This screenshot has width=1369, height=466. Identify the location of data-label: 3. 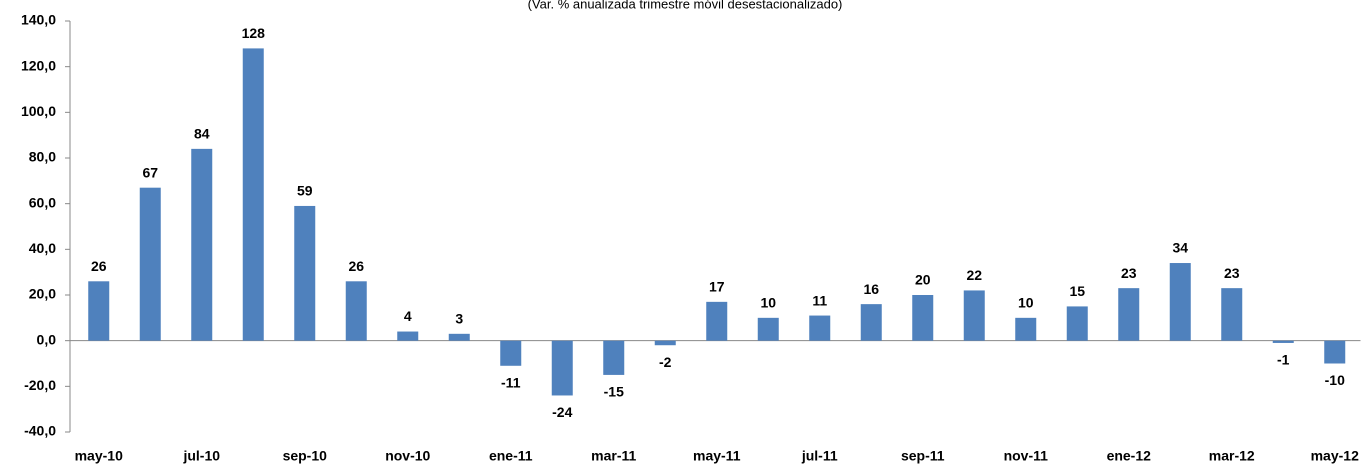
(459, 319).